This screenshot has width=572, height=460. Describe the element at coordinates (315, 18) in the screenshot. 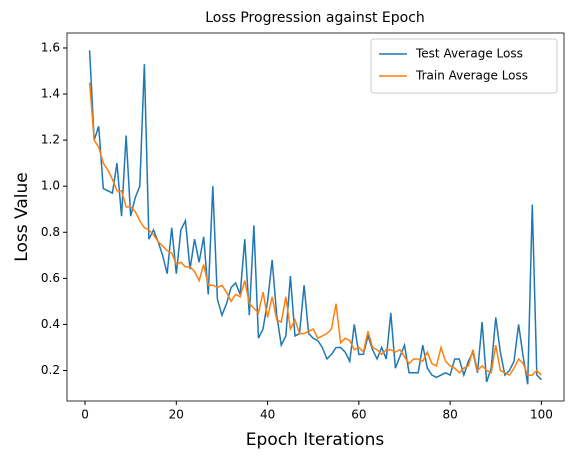

I see `chart-title: Loss Progression against Epoch` at that location.